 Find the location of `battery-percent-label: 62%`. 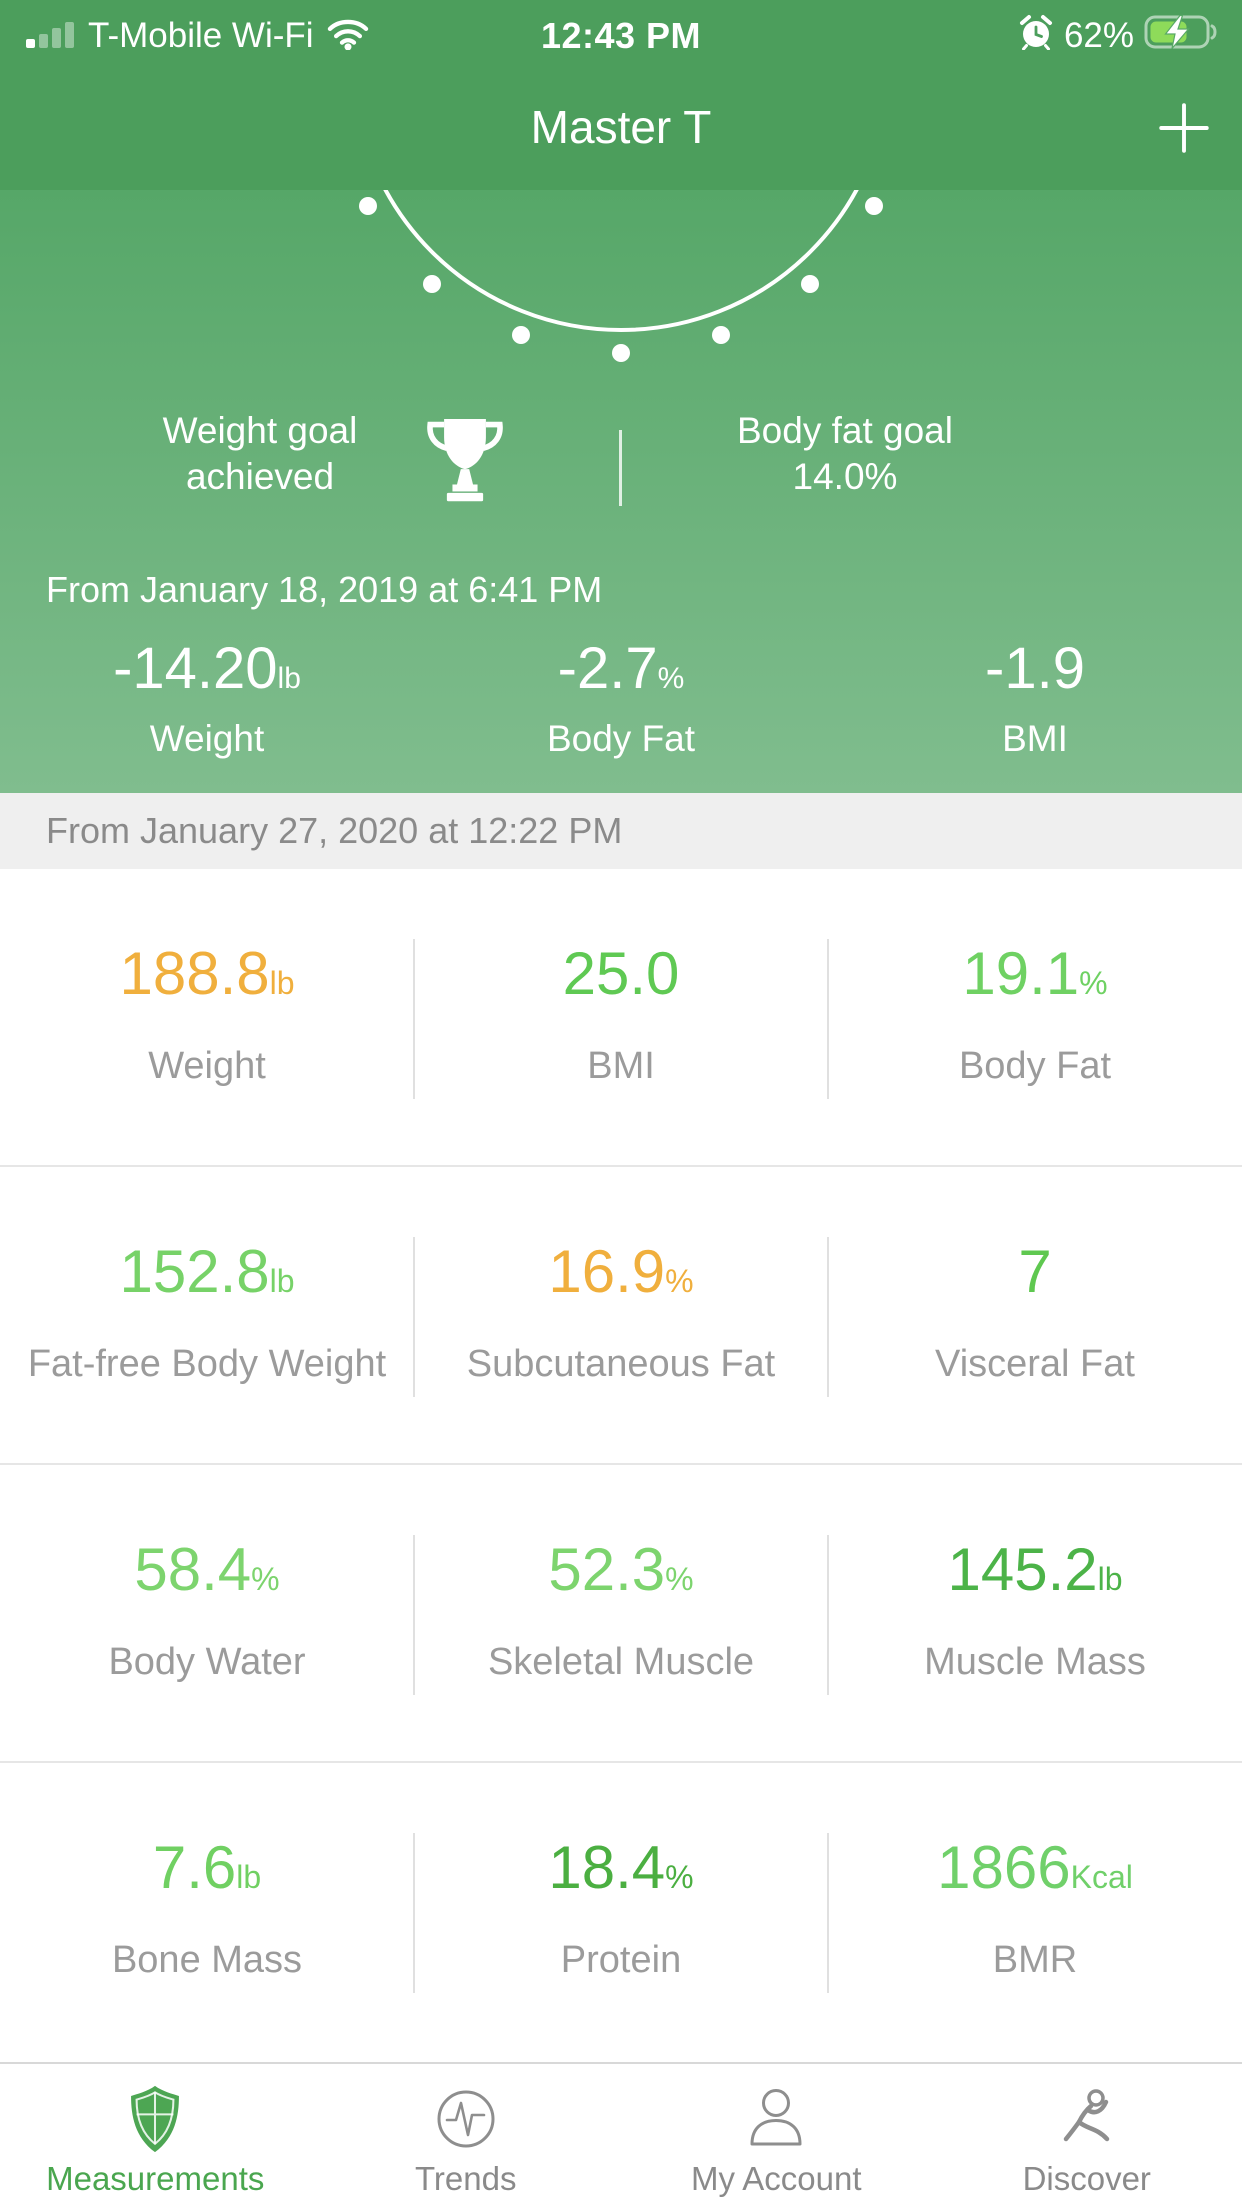

battery-percent-label: 62% is located at coordinates (1098, 35).